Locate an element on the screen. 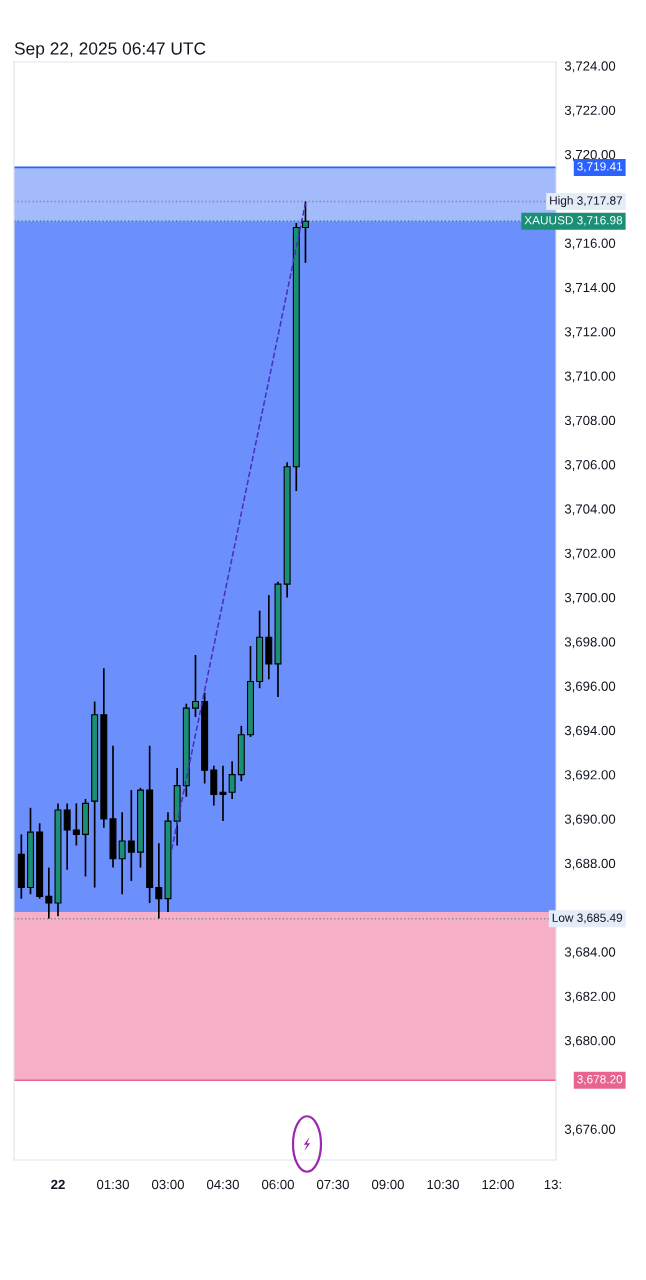 This screenshot has height=1280, width=646. y-tick-label: 3,722.00 is located at coordinates (590, 111).